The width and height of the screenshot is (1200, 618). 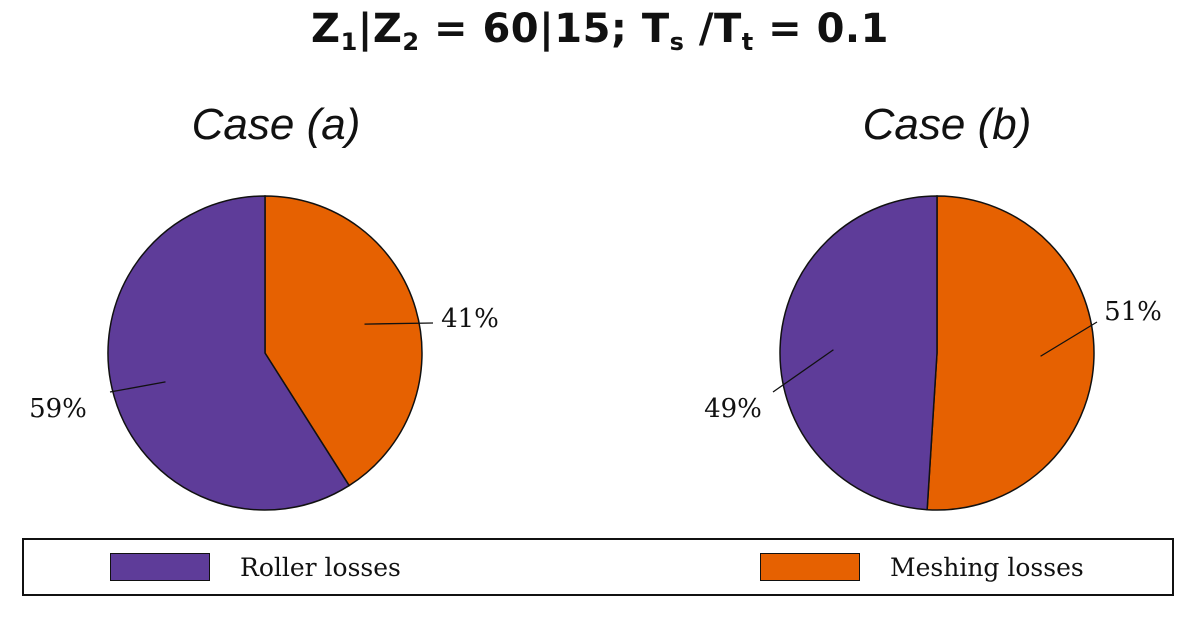 What do you see at coordinates (858, 353) in the screenshot?
I see `pie-b-slice-roller` at bounding box center [858, 353].